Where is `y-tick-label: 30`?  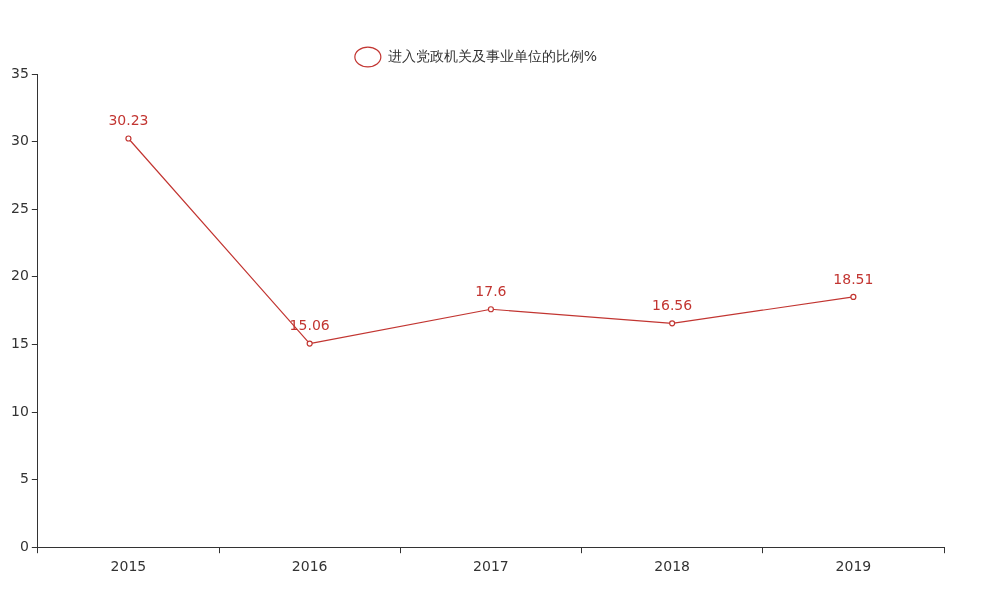
y-tick-label: 30 is located at coordinates (19, 140).